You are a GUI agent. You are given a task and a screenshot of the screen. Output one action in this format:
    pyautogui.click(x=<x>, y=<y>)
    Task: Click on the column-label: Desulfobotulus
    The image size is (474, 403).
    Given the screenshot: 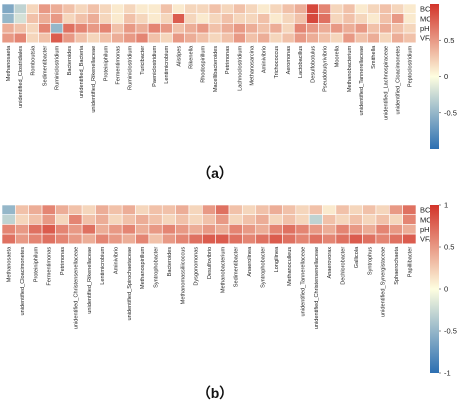 What is the action you would take?
    pyautogui.click(x=313, y=64)
    